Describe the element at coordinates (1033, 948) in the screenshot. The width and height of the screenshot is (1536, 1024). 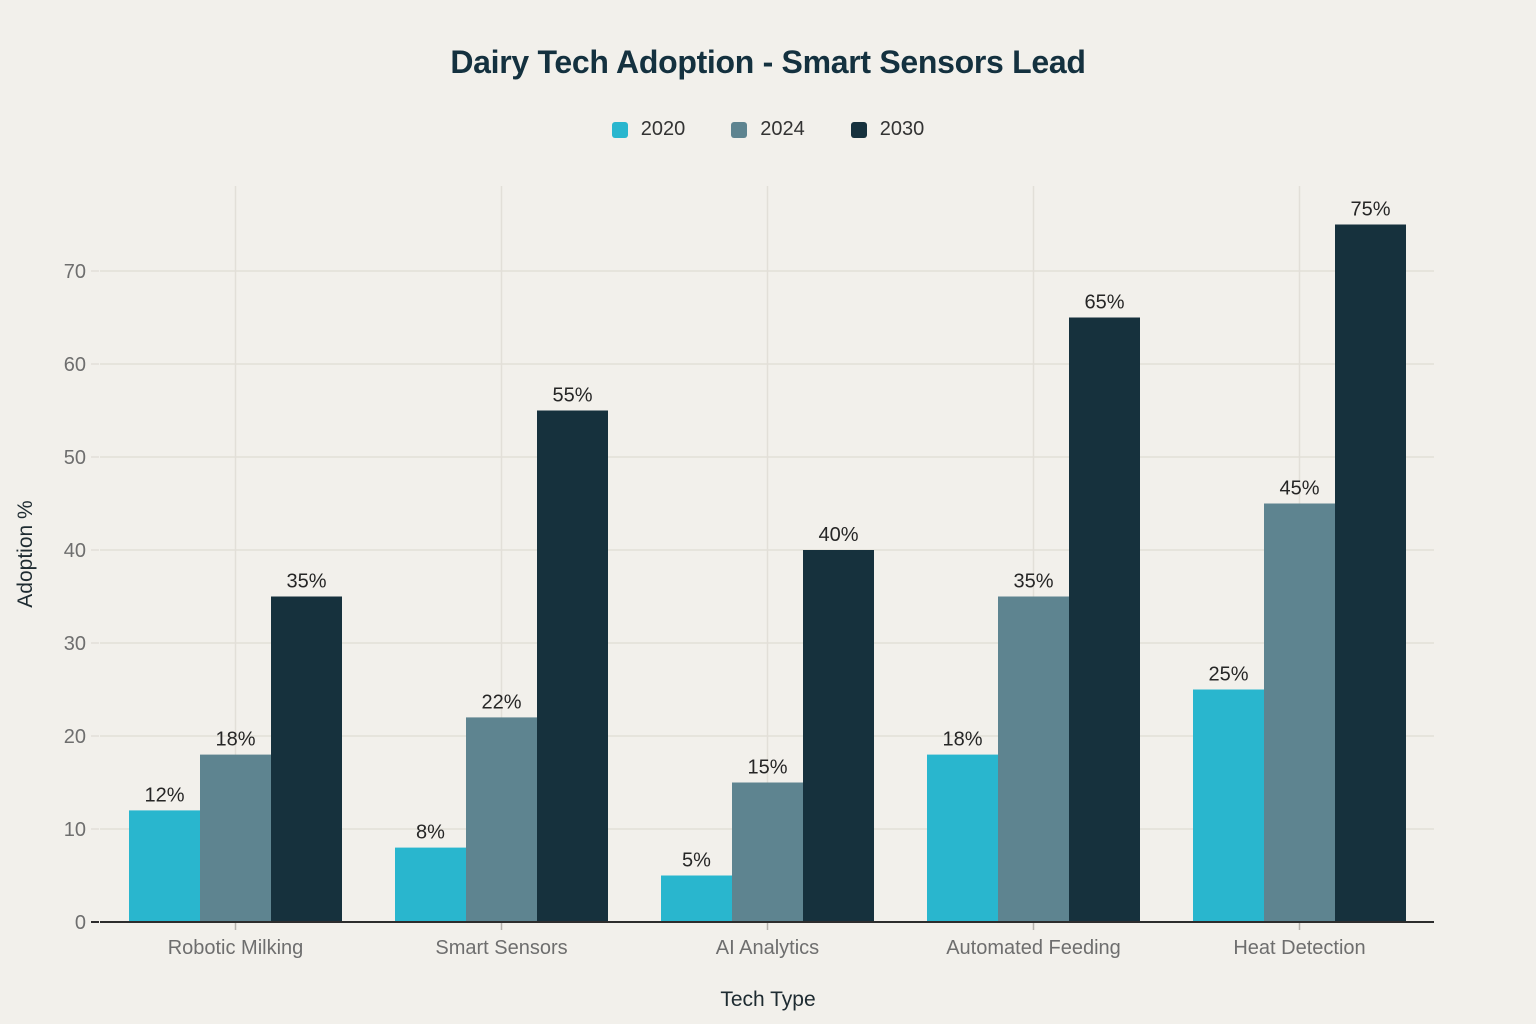
I see `category-label-automated-feeding: Automated Feeding` at that location.